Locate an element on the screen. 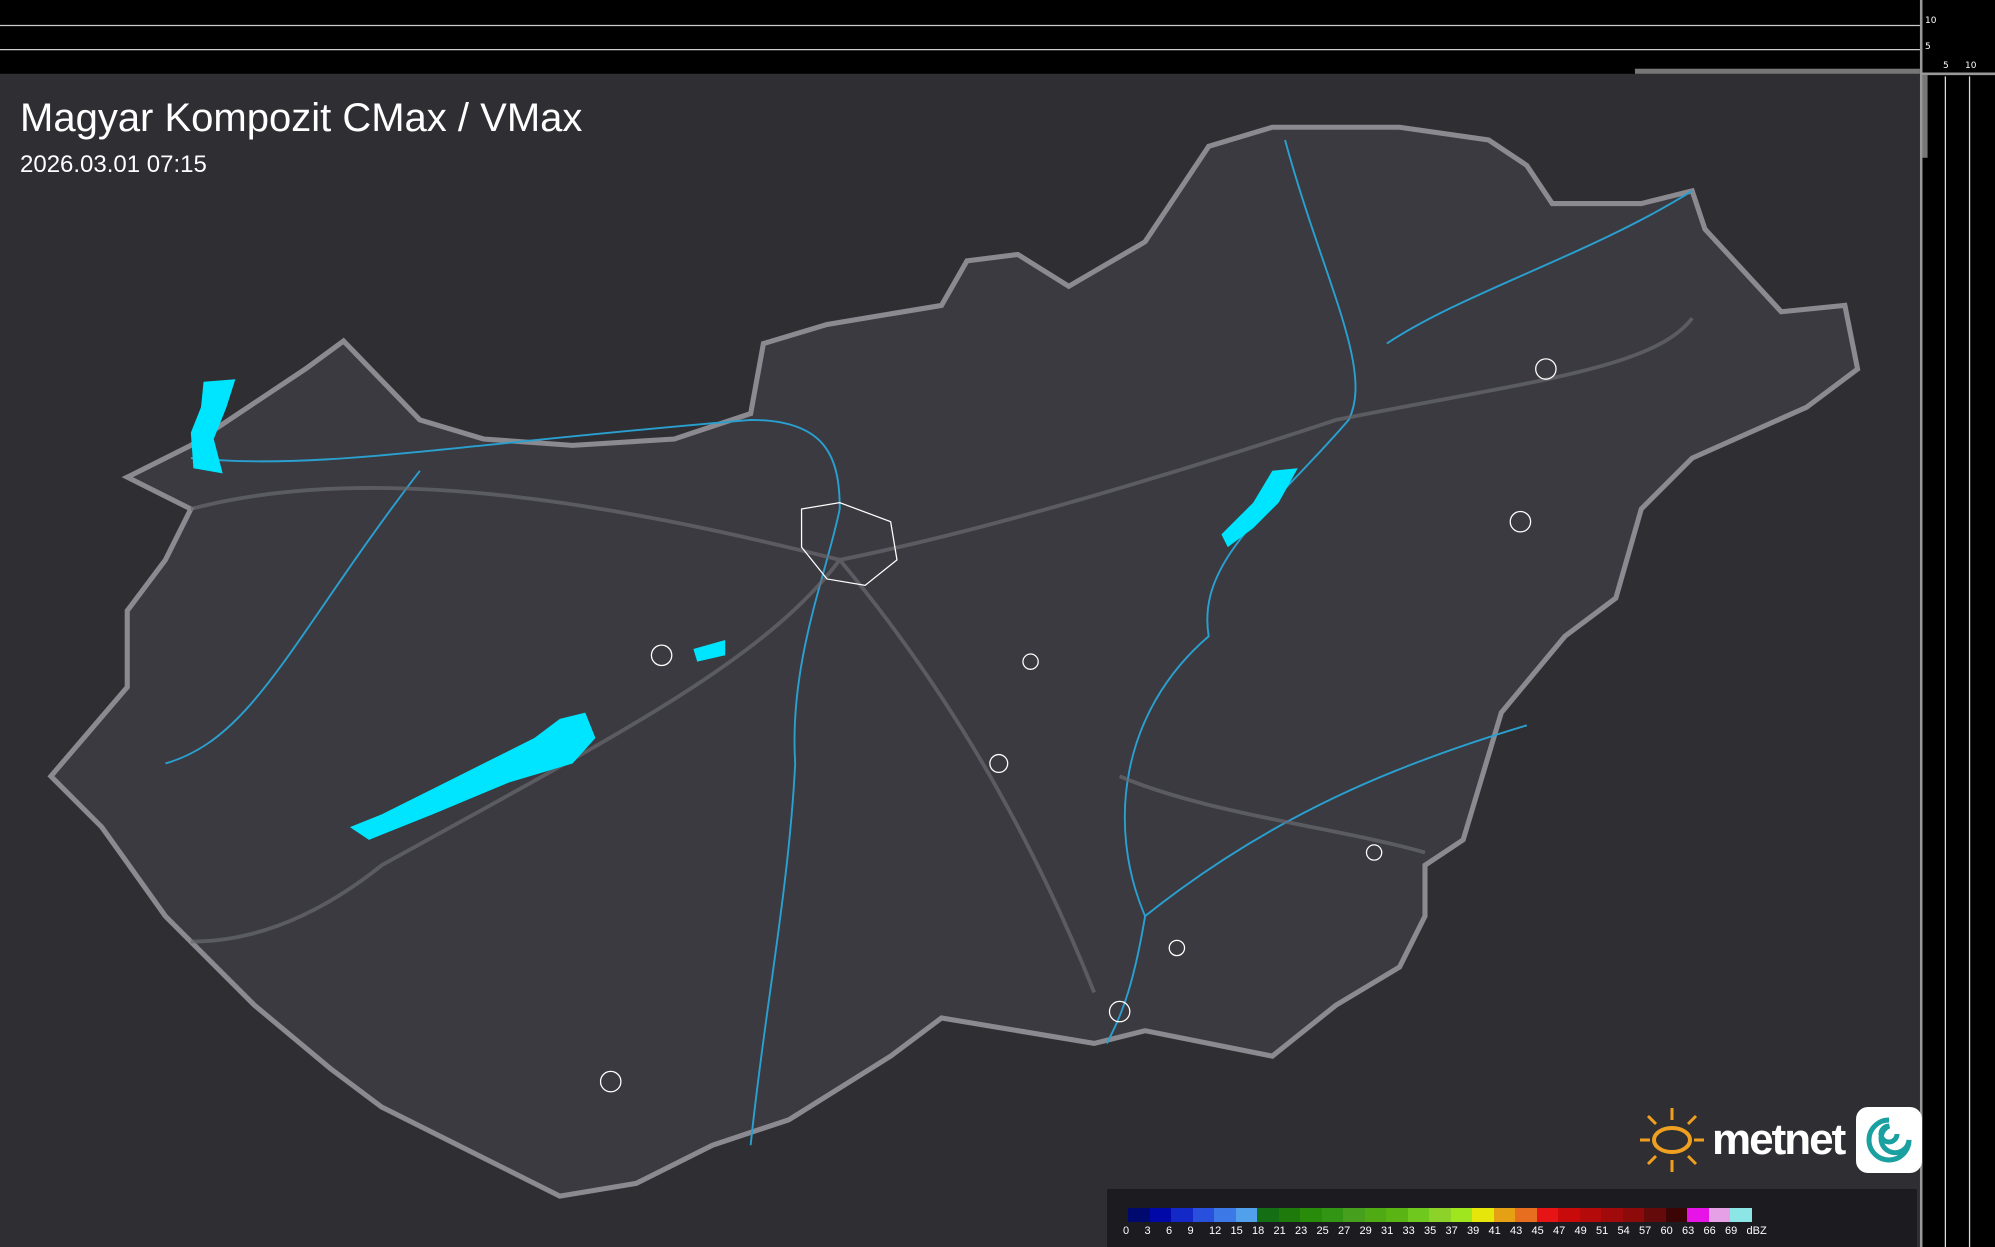 This screenshot has width=1995, height=1247. legend-label: 66 is located at coordinates (1709, 1231).